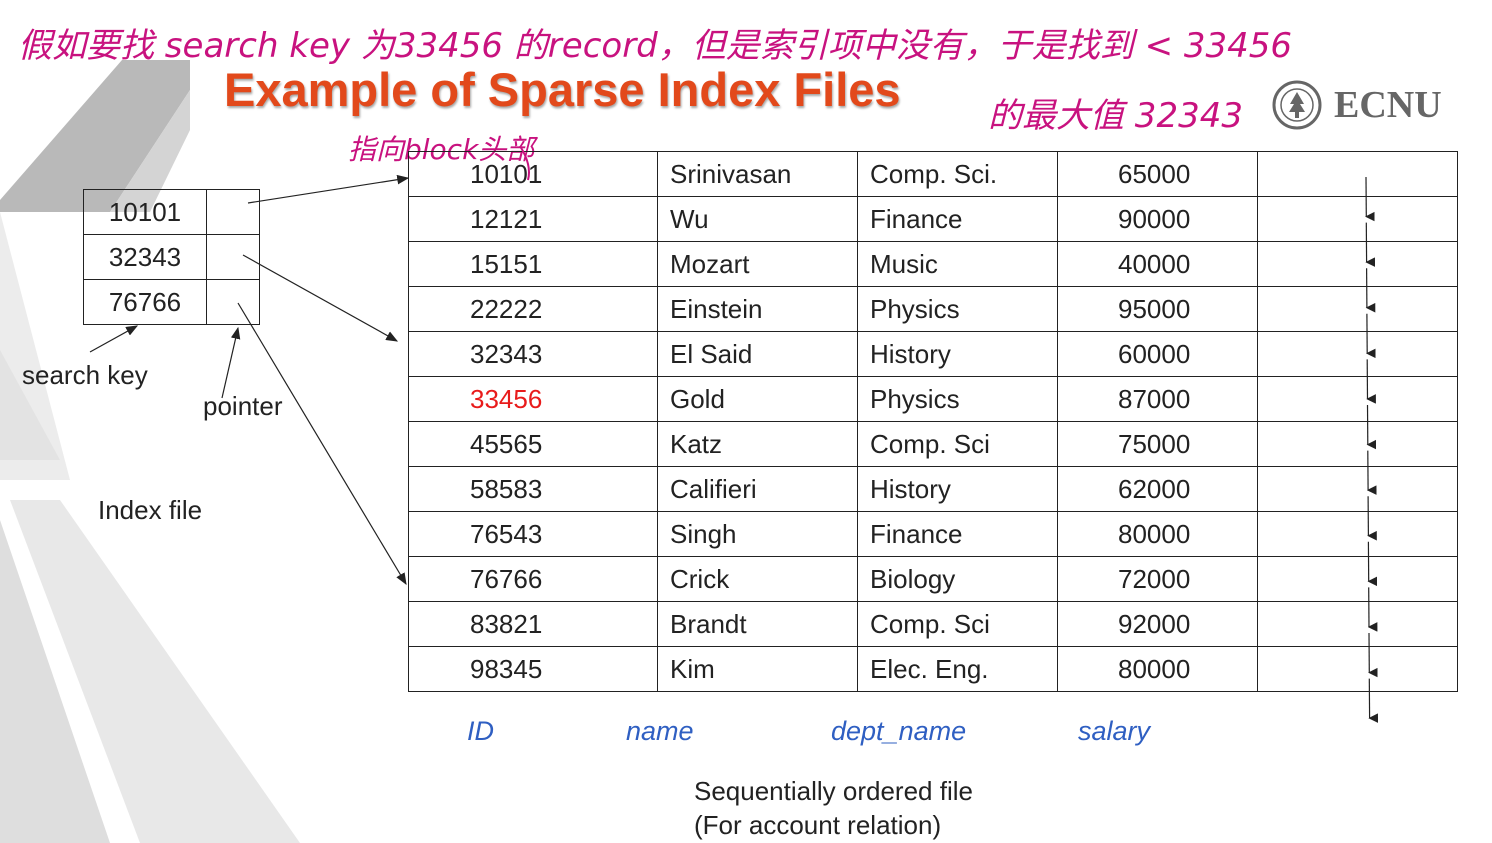  What do you see at coordinates (757, 534) in the screenshot?
I see `record-name: Singh` at bounding box center [757, 534].